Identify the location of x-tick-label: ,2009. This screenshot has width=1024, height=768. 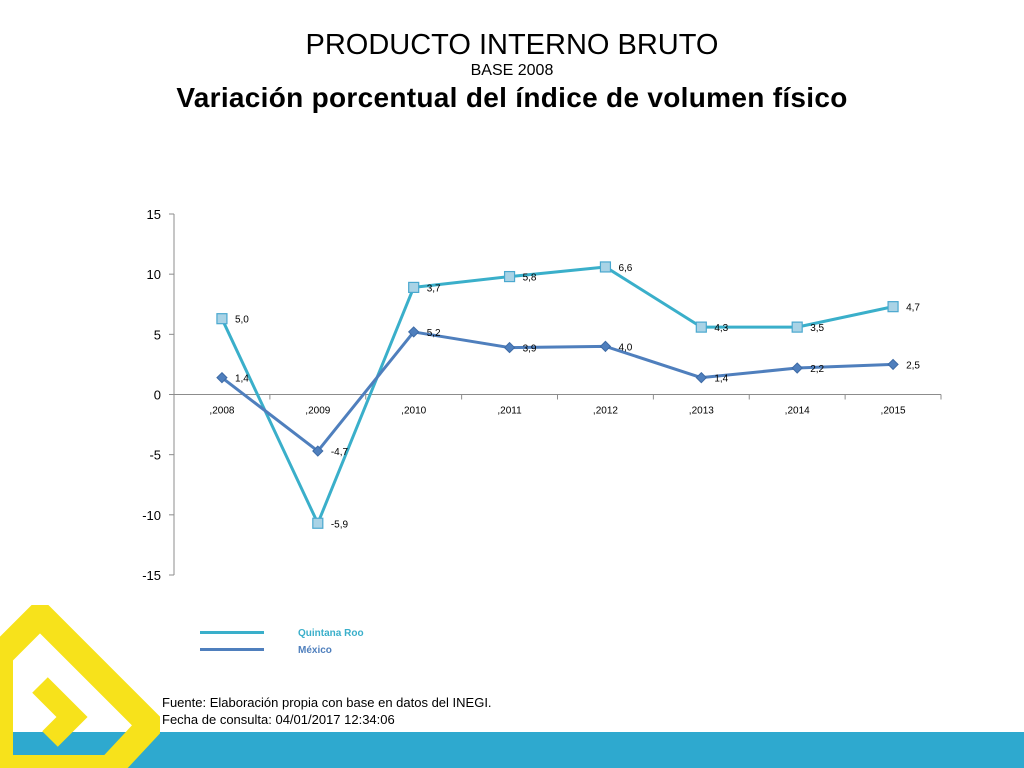
(317, 411).